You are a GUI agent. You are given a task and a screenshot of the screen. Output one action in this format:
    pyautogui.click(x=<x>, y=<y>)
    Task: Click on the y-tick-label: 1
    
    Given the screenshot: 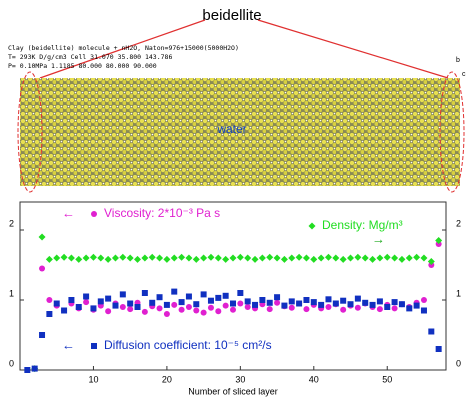 What is the action you would take?
    pyautogui.click(x=11, y=293)
    